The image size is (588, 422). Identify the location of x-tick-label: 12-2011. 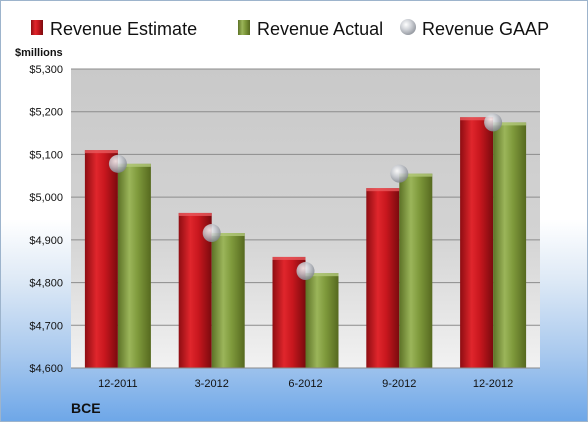
(118, 384).